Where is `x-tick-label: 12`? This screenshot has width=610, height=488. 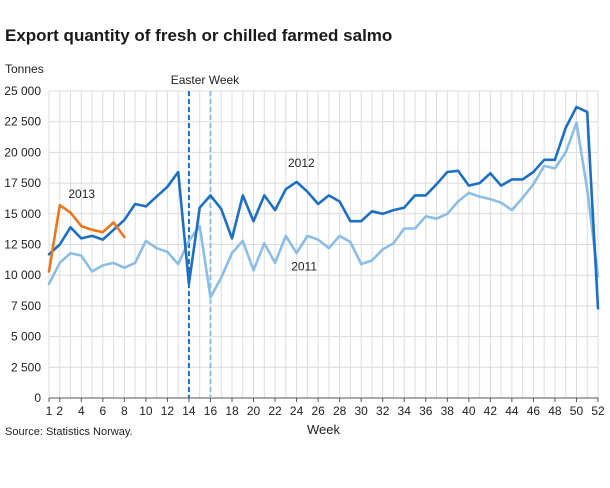
x-tick-label: 12 is located at coordinates (168, 411).